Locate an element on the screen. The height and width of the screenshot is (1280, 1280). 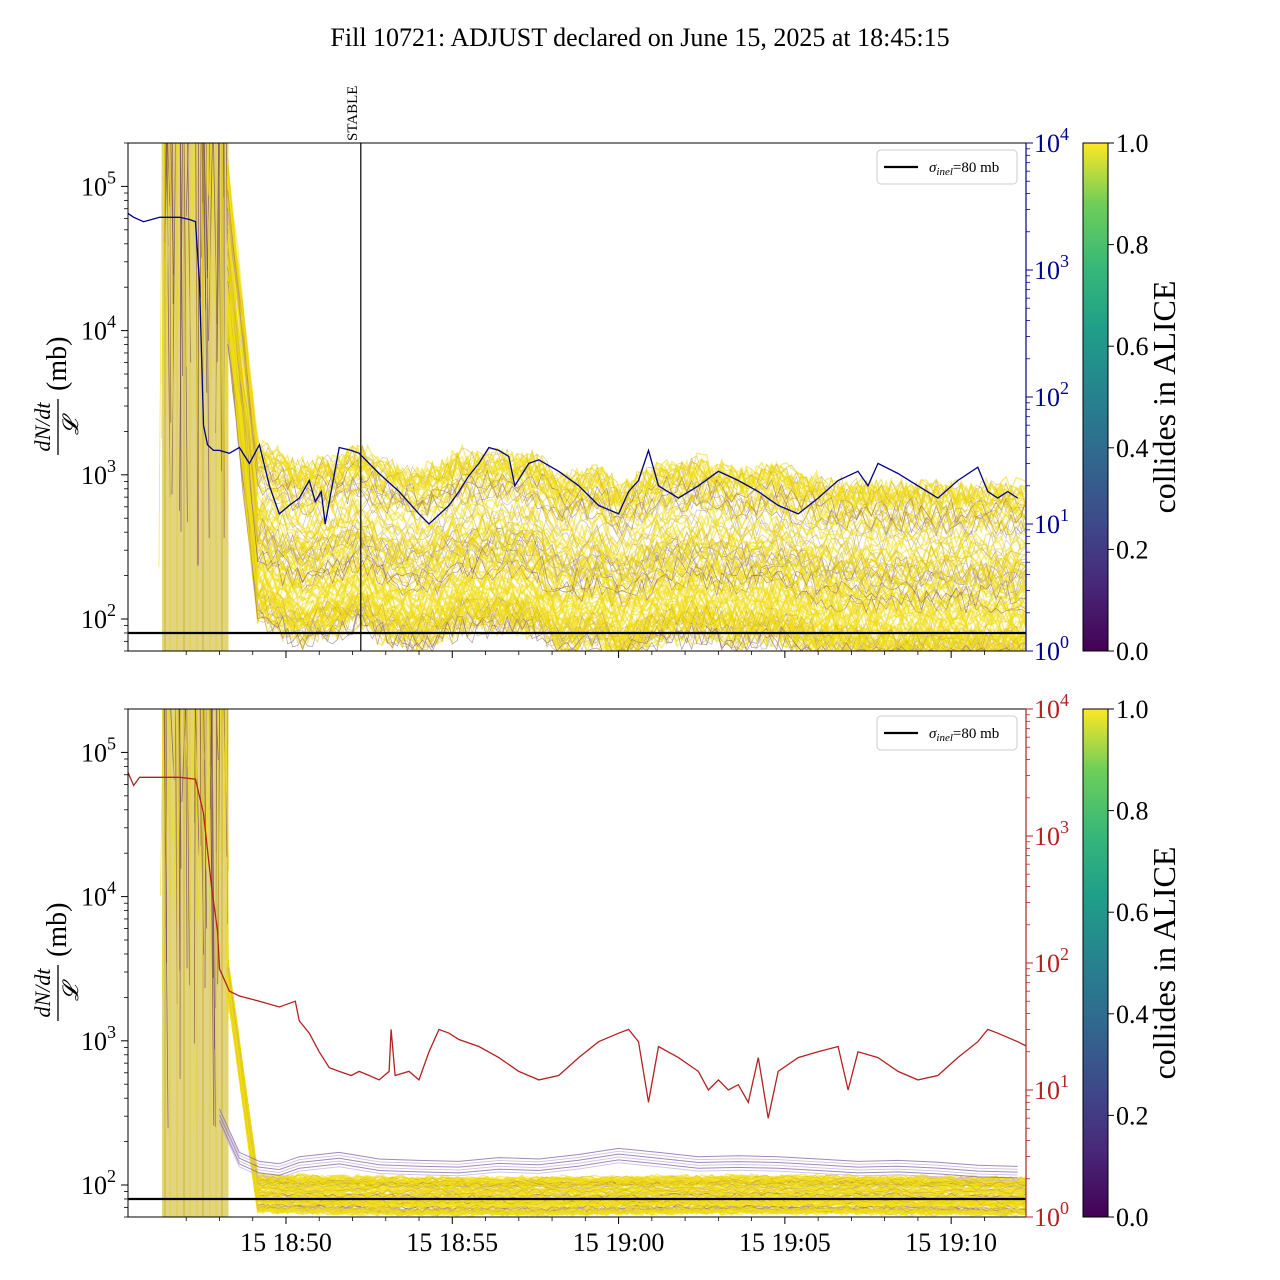
y2-tick-label: 10¹ is located at coordinates (1051, 522).